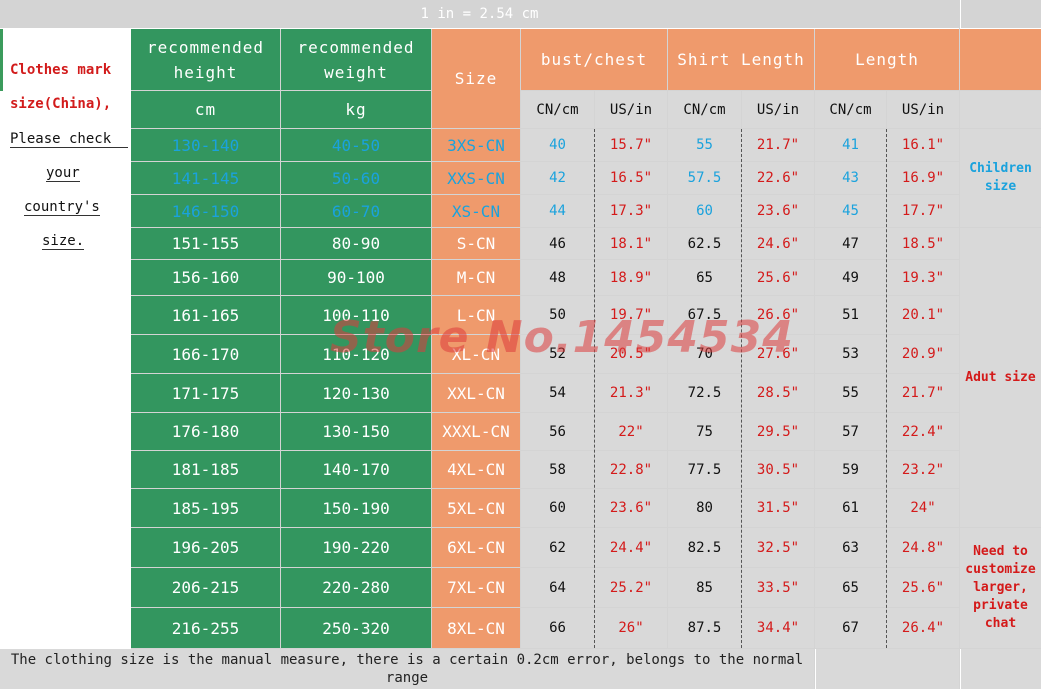  What do you see at coordinates (923, 587) in the screenshot?
I see `cell-len-in: 25.6"` at bounding box center [923, 587].